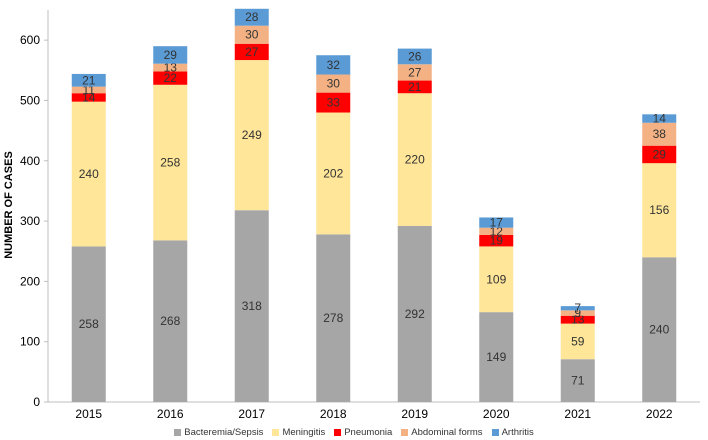 Image resolution: width=708 pixels, height=440 pixels. I want to click on y-axis: 0 100 200 300 400 500 600, so click(34, 209).